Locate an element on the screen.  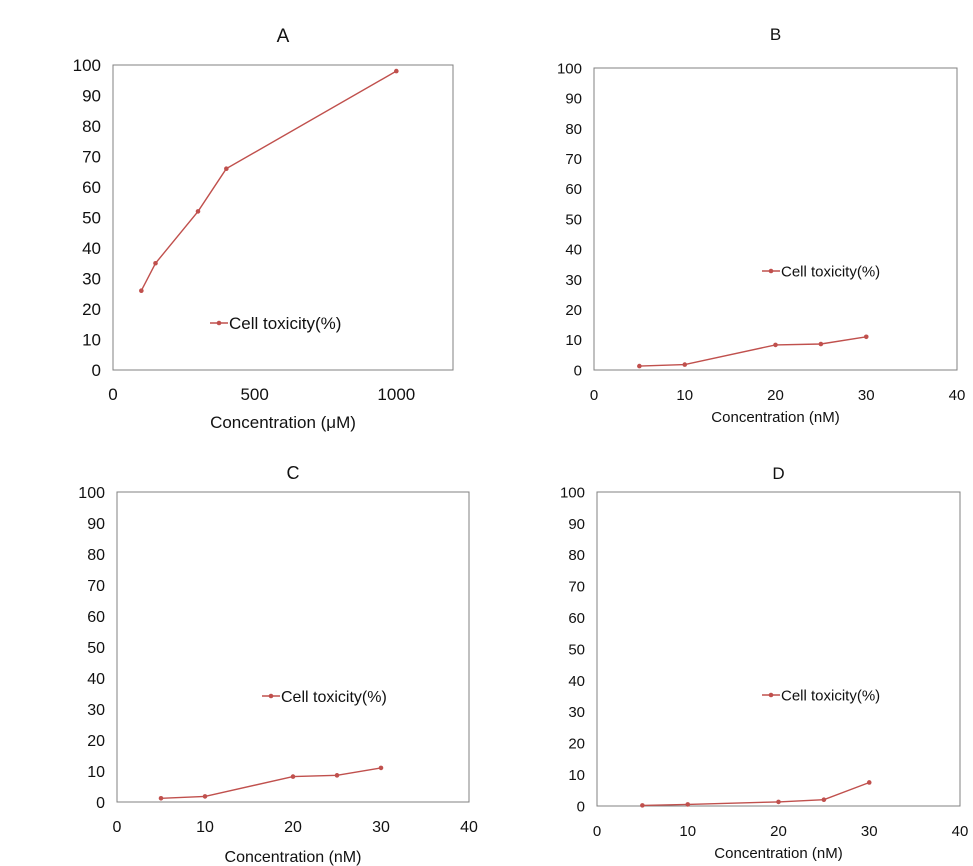
chart-title: A is located at coordinates (283, 36).